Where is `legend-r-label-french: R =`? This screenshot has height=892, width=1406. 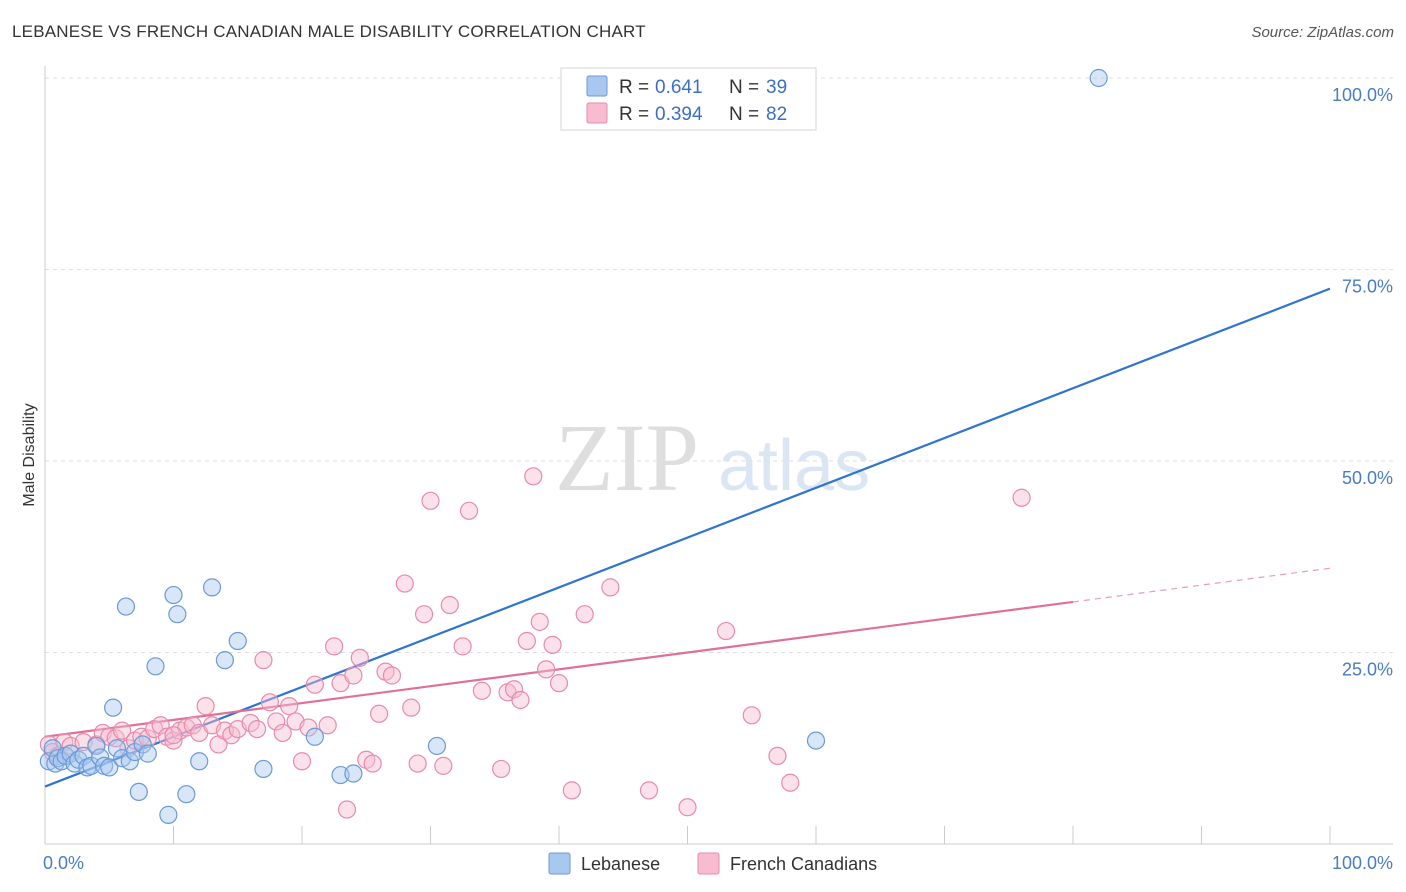 legend-r-label-french: R = is located at coordinates (634, 114).